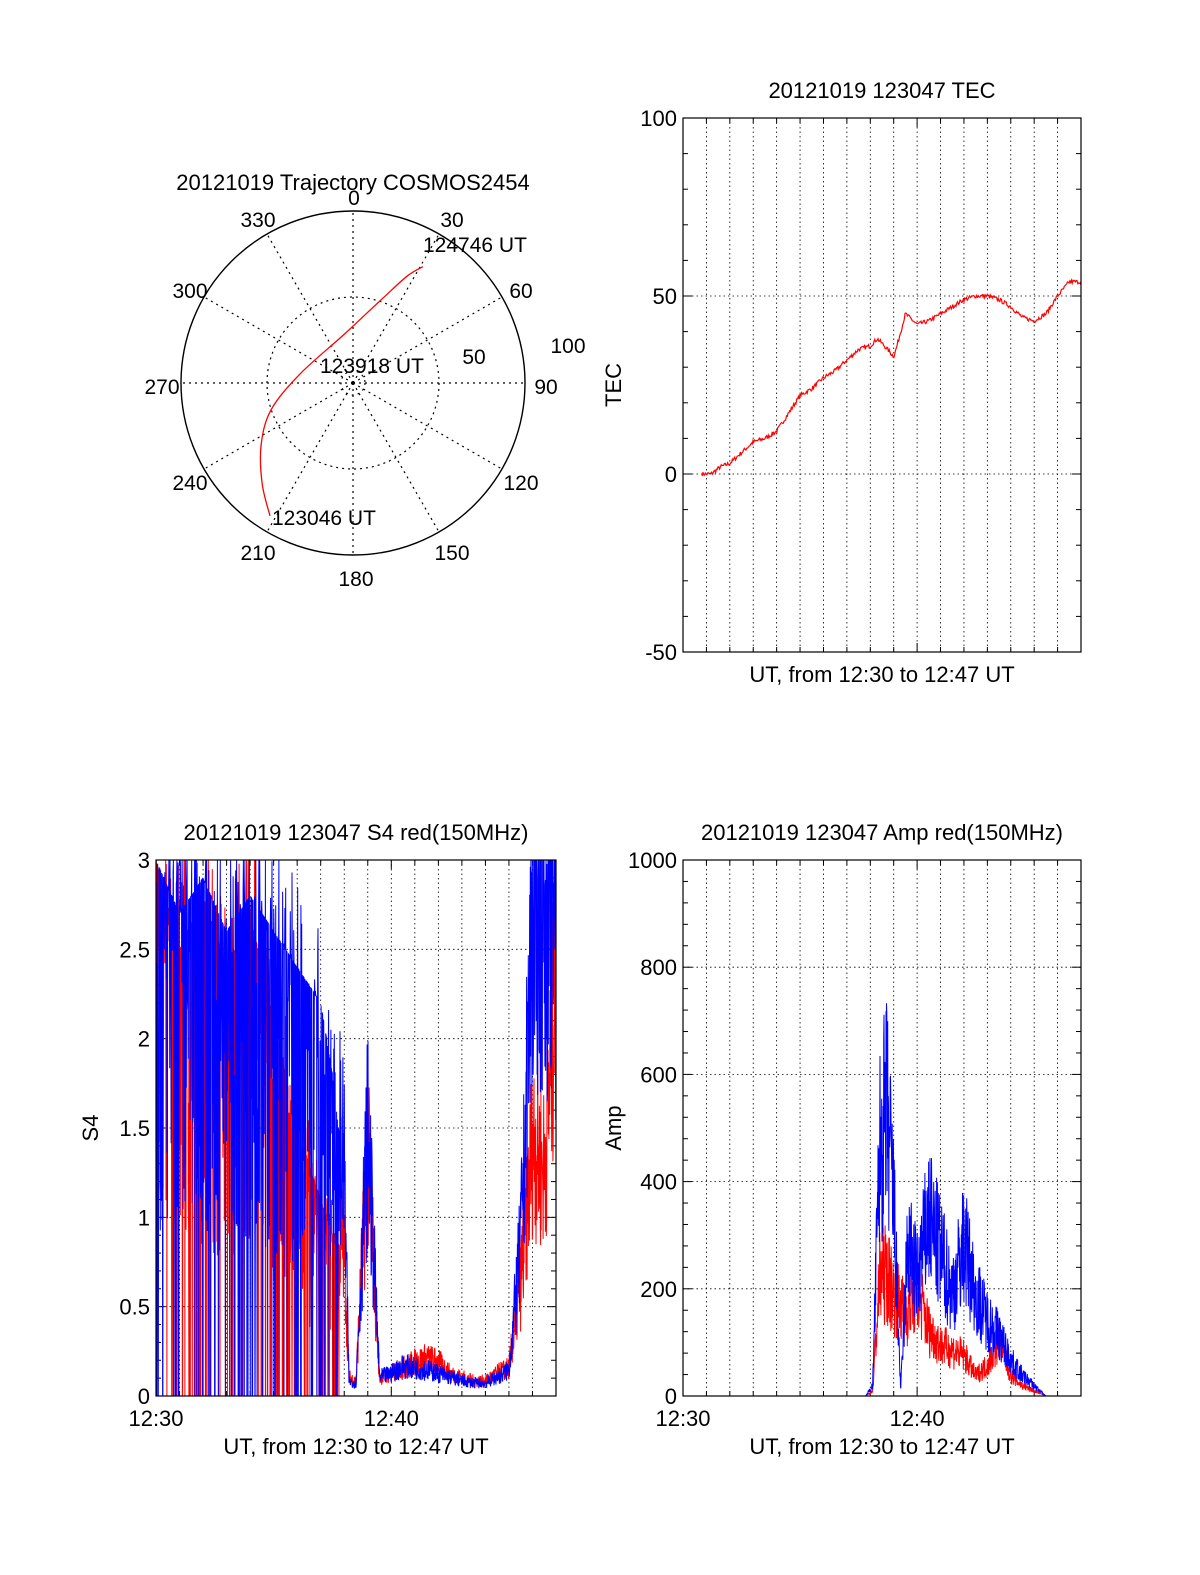  What do you see at coordinates (134, 1307) in the screenshot?
I see `y-tick-label: 0.5` at bounding box center [134, 1307].